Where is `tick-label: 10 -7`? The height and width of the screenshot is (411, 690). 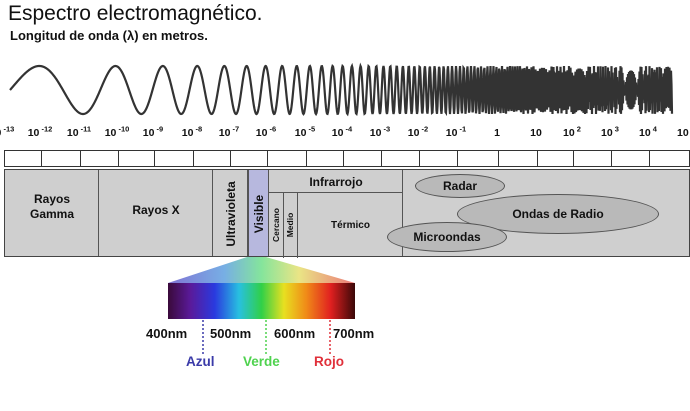 tick-label: 10 -7 is located at coordinates (229, 131).